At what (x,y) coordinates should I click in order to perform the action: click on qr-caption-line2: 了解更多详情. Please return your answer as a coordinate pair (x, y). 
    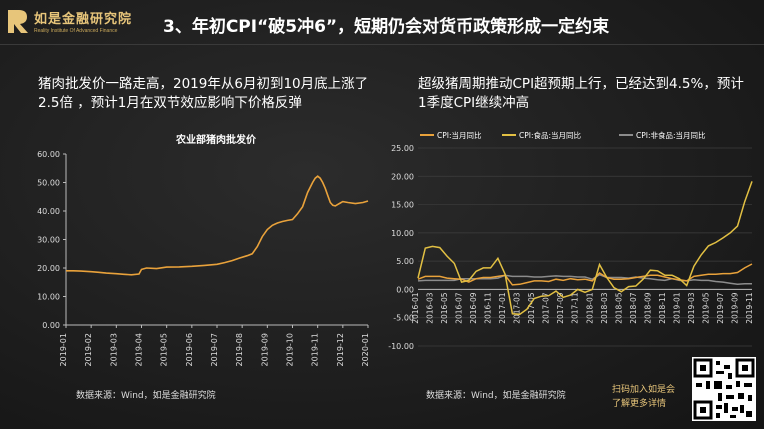
    Looking at the image, I should click on (639, 404).